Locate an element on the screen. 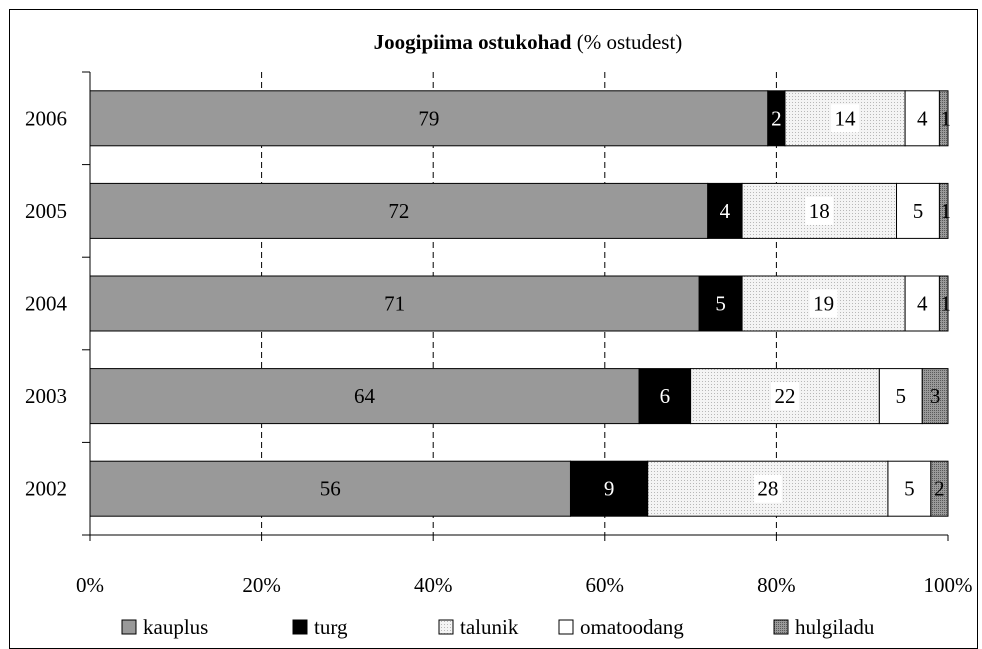  chart-title: Joogipiima ostukohad (% ostudest) is located at coordinates (528, 42).